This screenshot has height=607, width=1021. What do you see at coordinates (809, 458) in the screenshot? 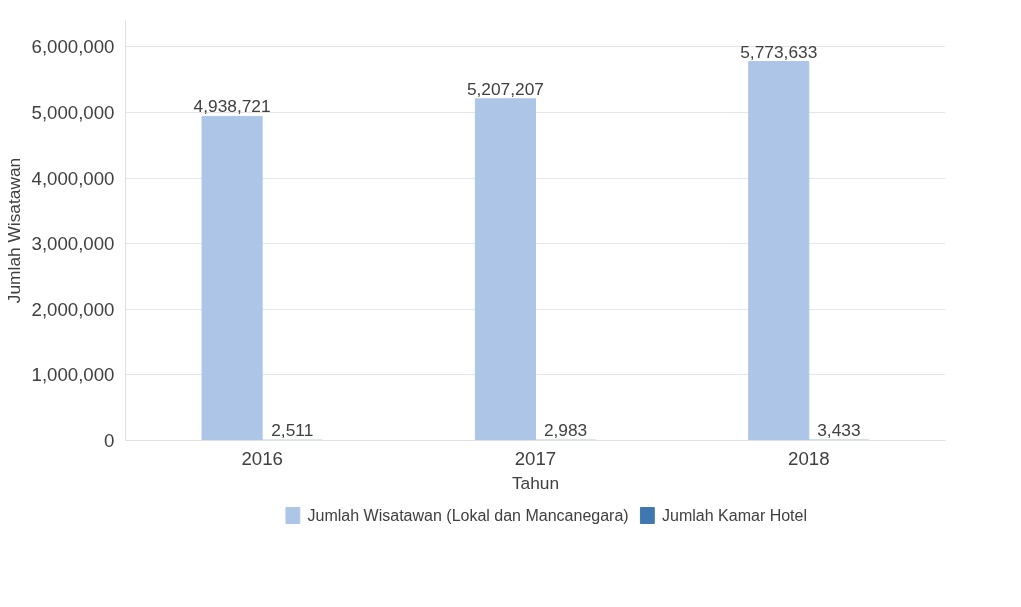
I see `x-tick-label: 2018` at bounding box center [809, 458].